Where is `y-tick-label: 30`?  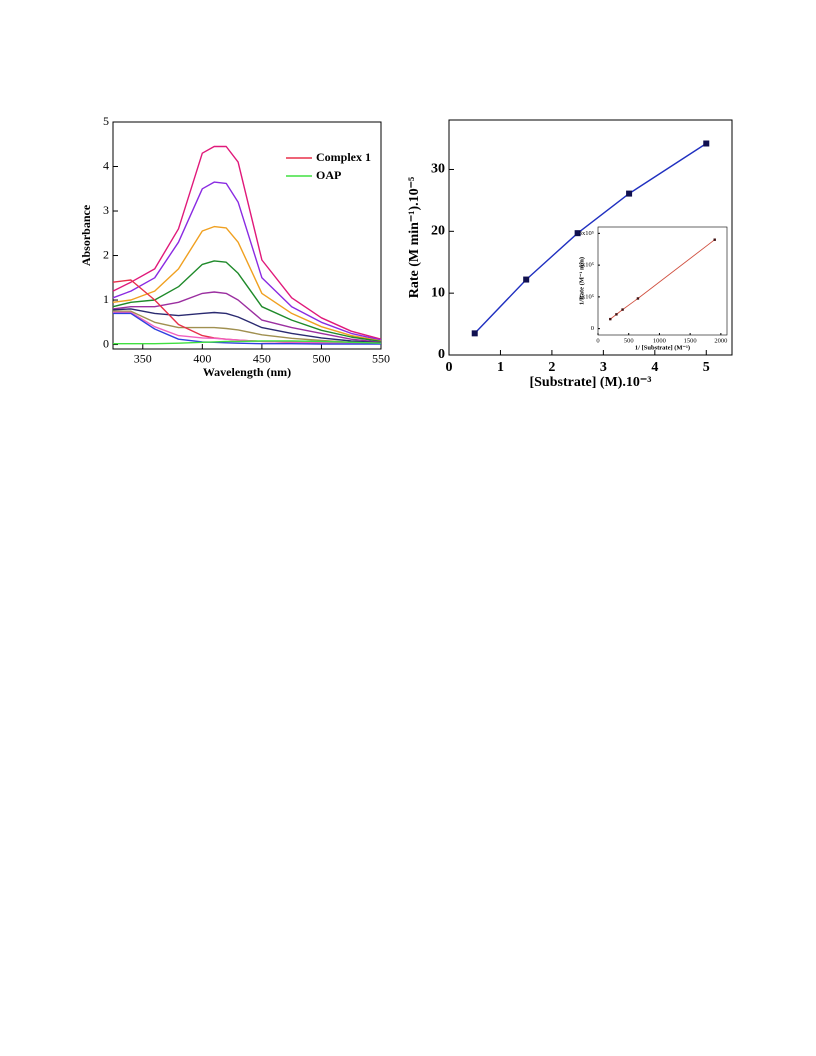
y-tick-label: 30 is located at coordinates (438, 169).